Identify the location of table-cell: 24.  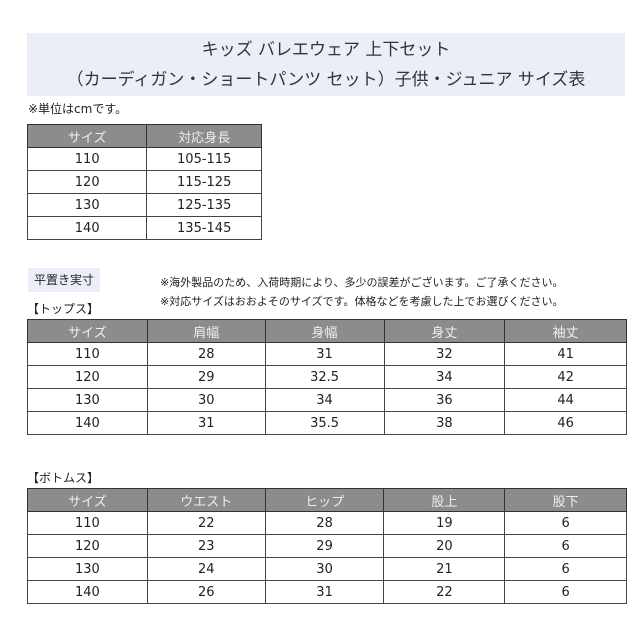
(206, 569).